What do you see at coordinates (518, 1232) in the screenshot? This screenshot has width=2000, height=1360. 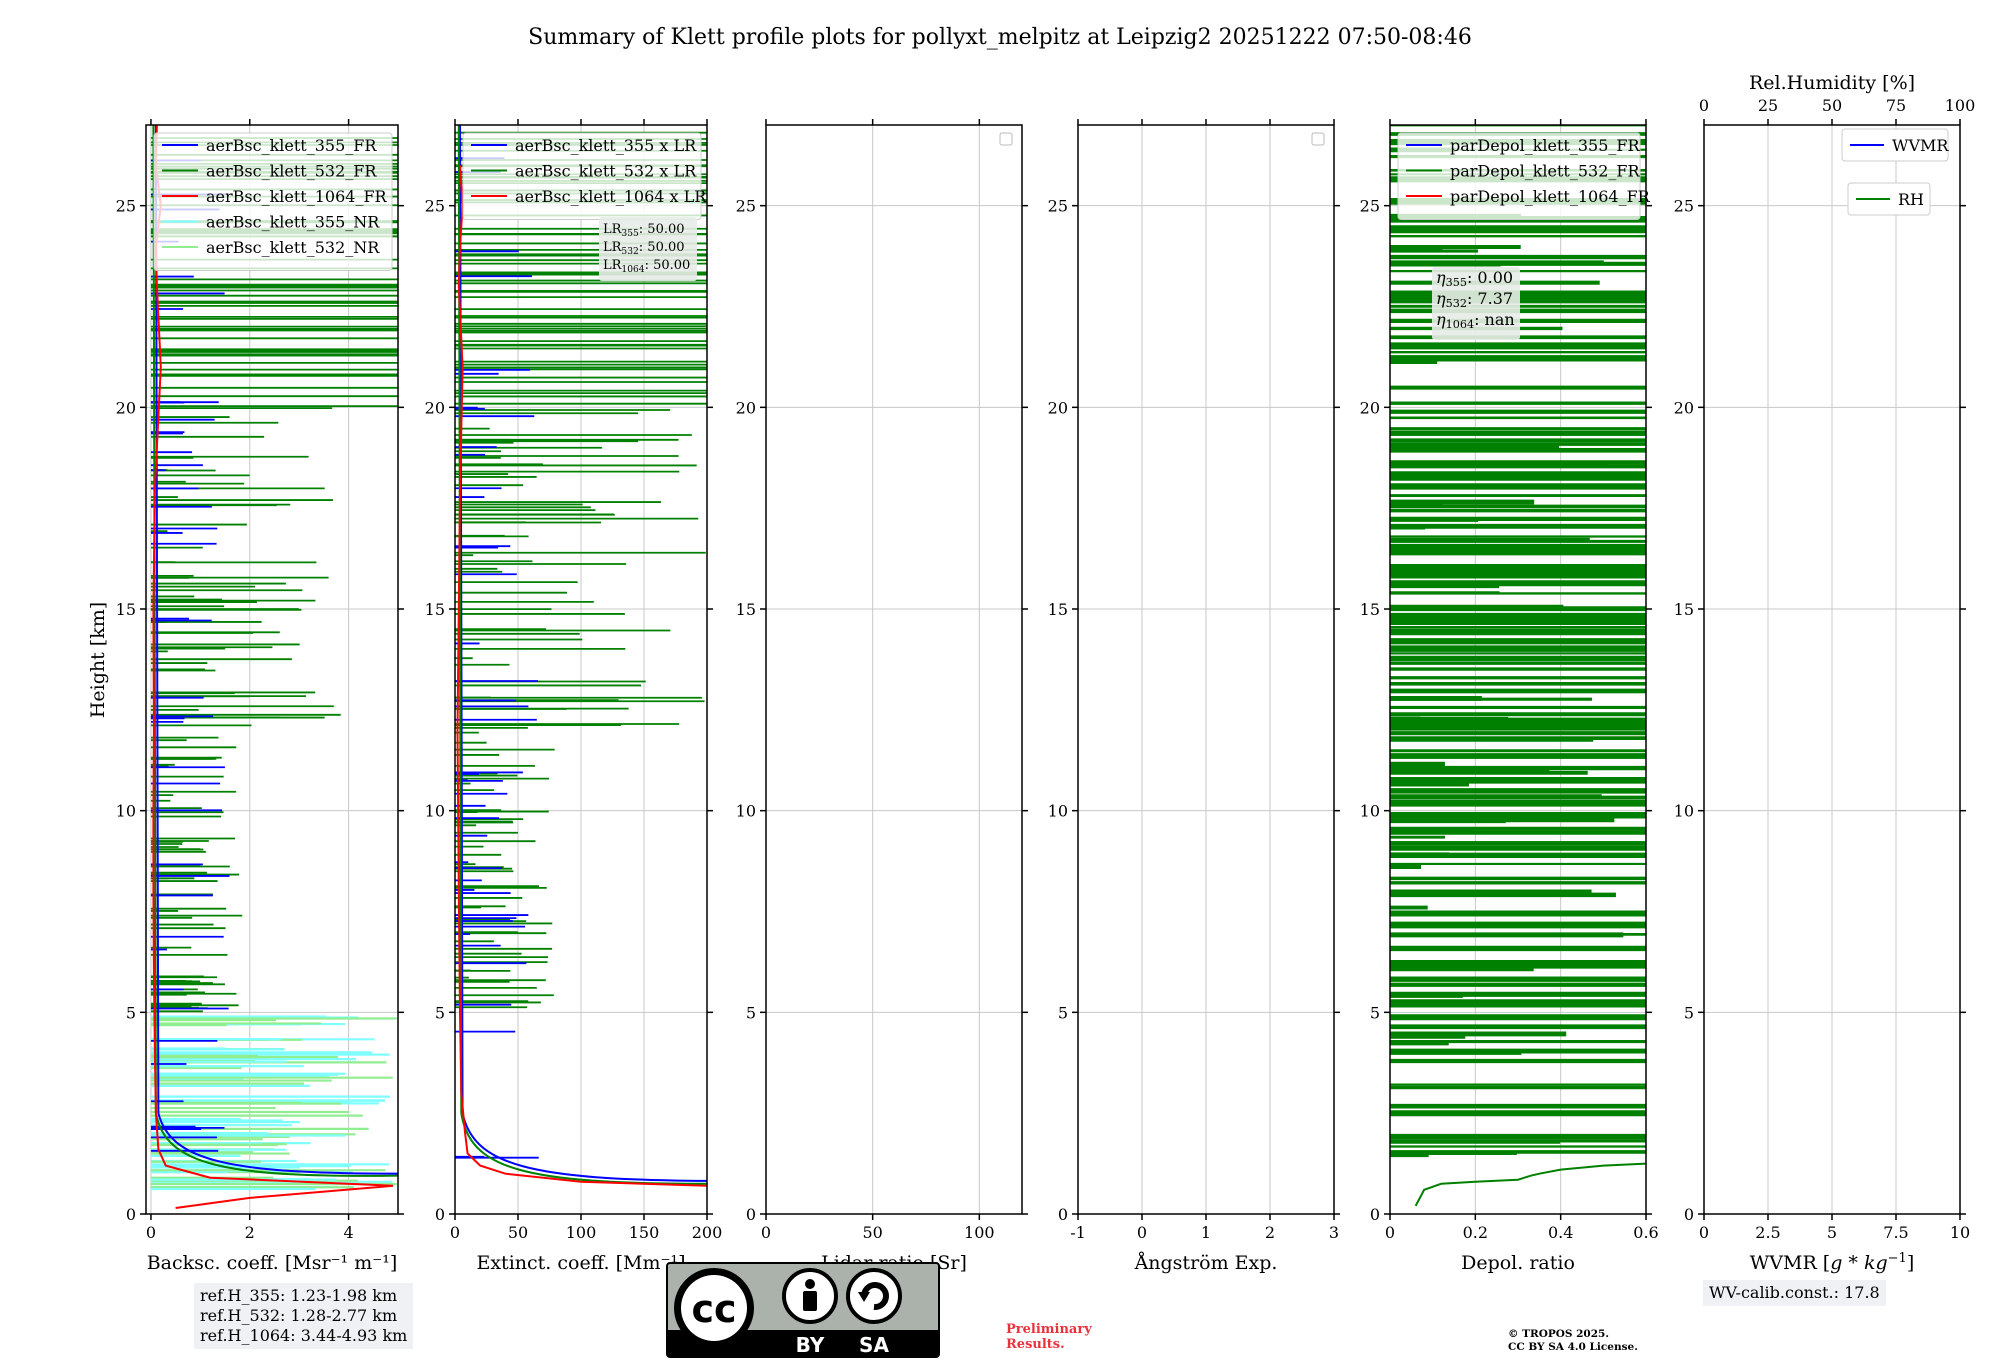 I see `x-tick-label: 50` at bounding box center [518, 1232].